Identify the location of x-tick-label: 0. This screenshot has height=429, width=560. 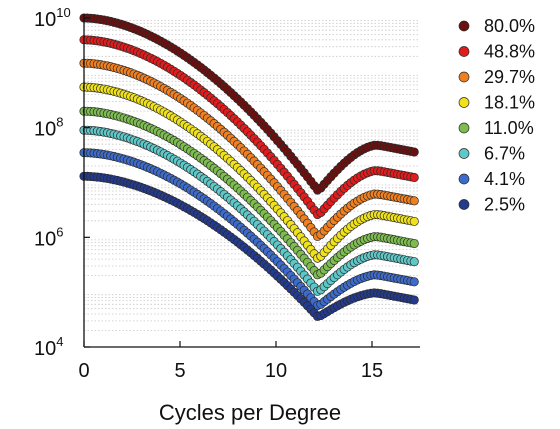
(83, 371).